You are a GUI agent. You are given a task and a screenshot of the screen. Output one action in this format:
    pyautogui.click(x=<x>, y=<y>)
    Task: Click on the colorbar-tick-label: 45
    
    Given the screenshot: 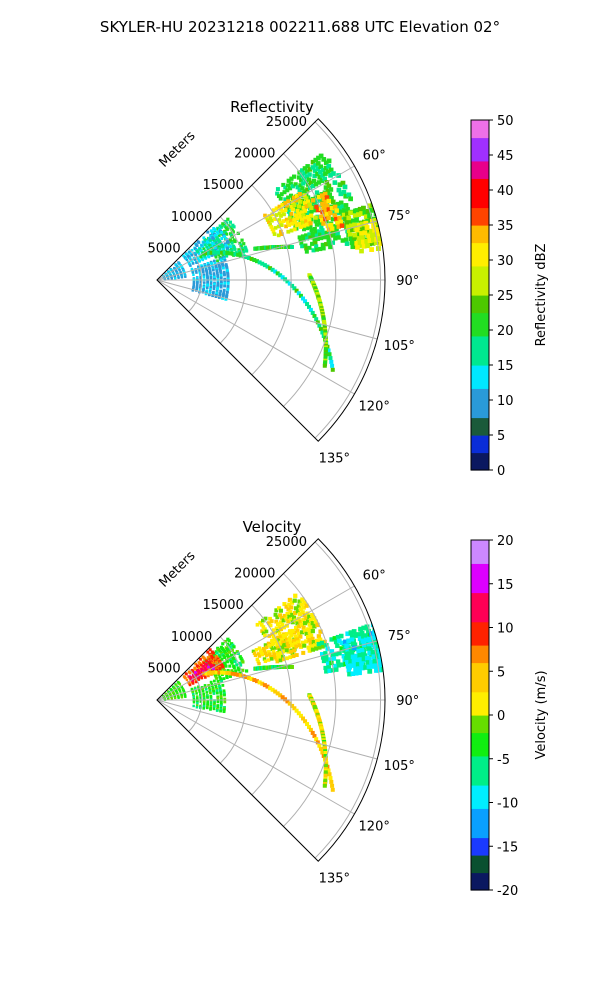 What is the action you would take?
    pyautogui.click(x=505, y=156)
    